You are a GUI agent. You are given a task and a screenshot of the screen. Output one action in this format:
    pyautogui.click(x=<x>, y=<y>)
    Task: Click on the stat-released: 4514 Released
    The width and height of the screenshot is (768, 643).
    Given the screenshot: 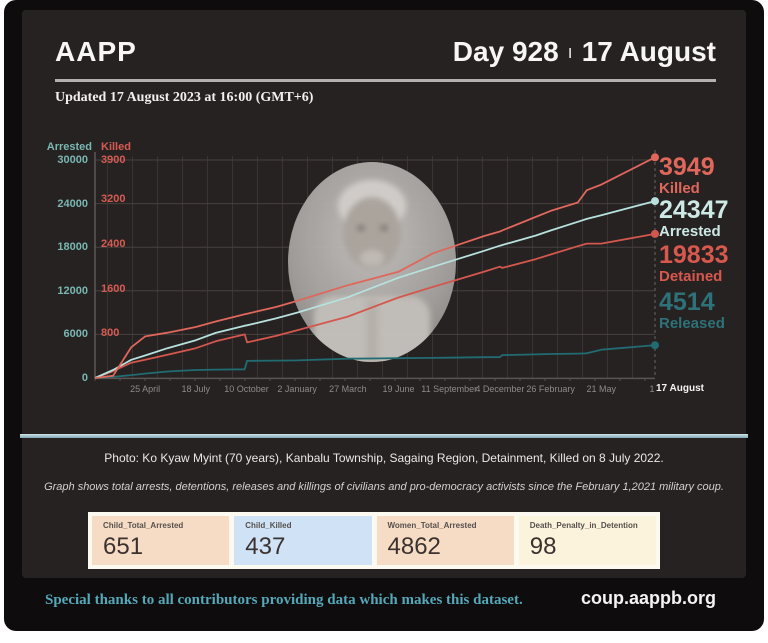 What is the action you would take?
    pyautogui.click(x=692, y=310)
    